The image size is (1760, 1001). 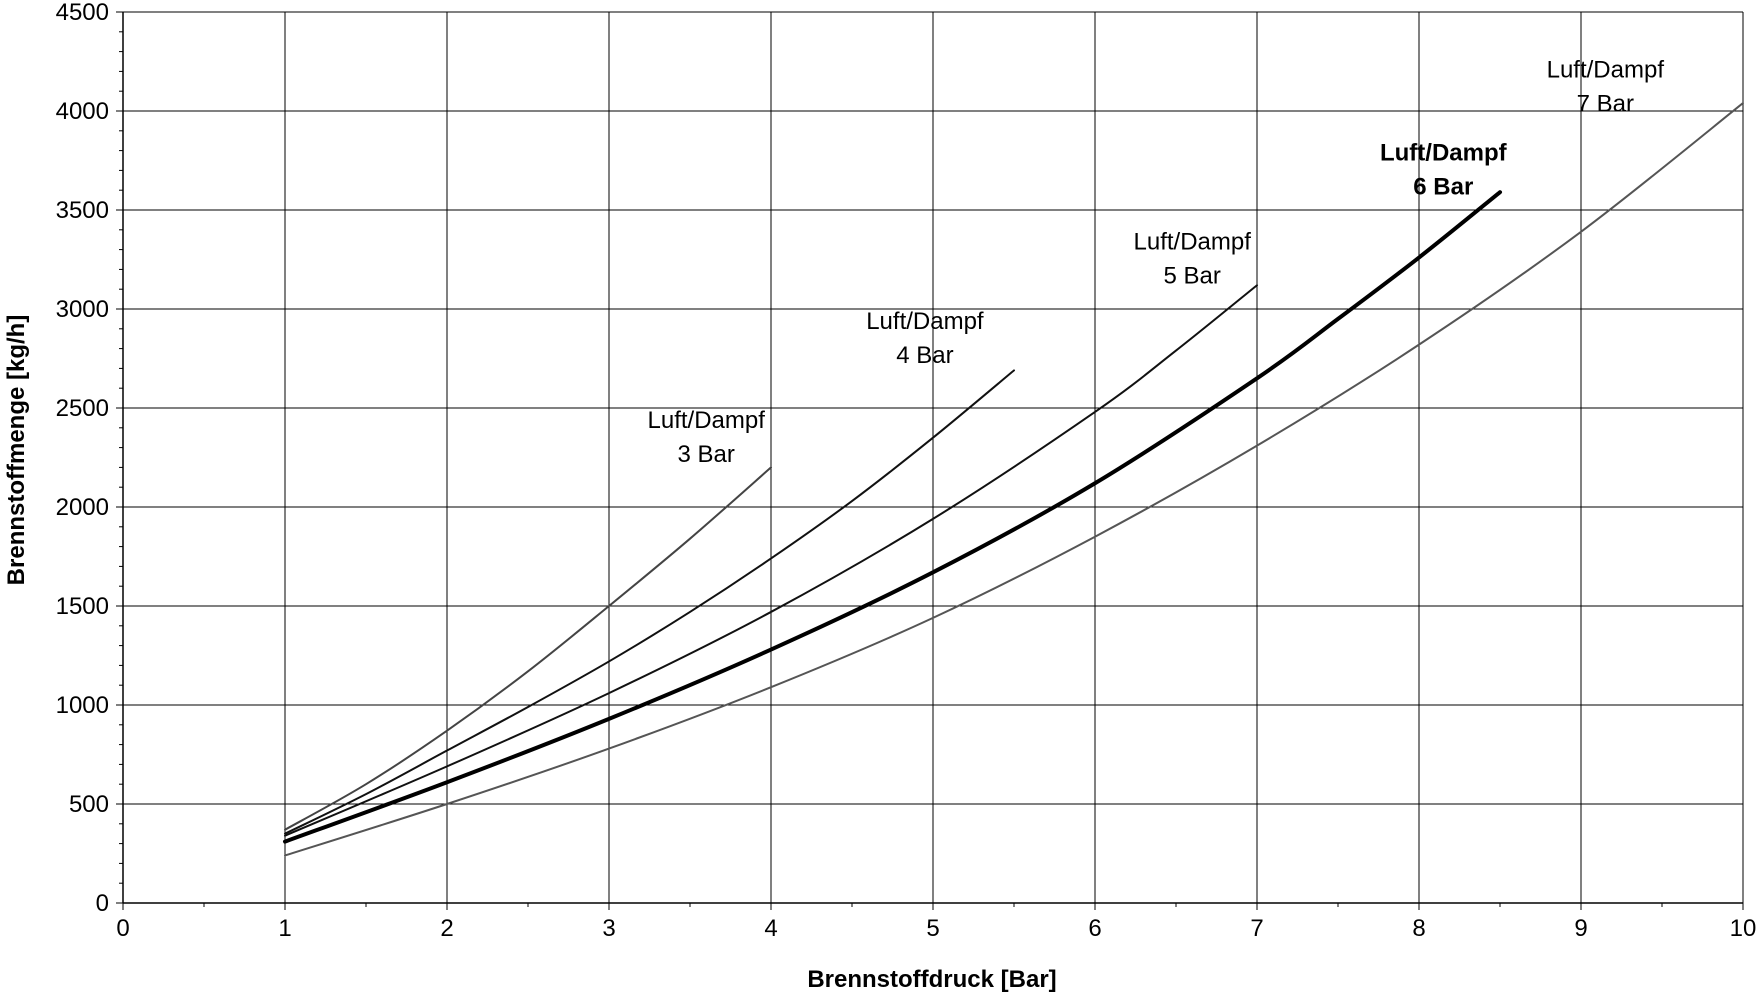 What do you see at coordinates (82, 111) in the screenshot?
I see `y-tick-label: 4000` at bounding box center [82, 111].